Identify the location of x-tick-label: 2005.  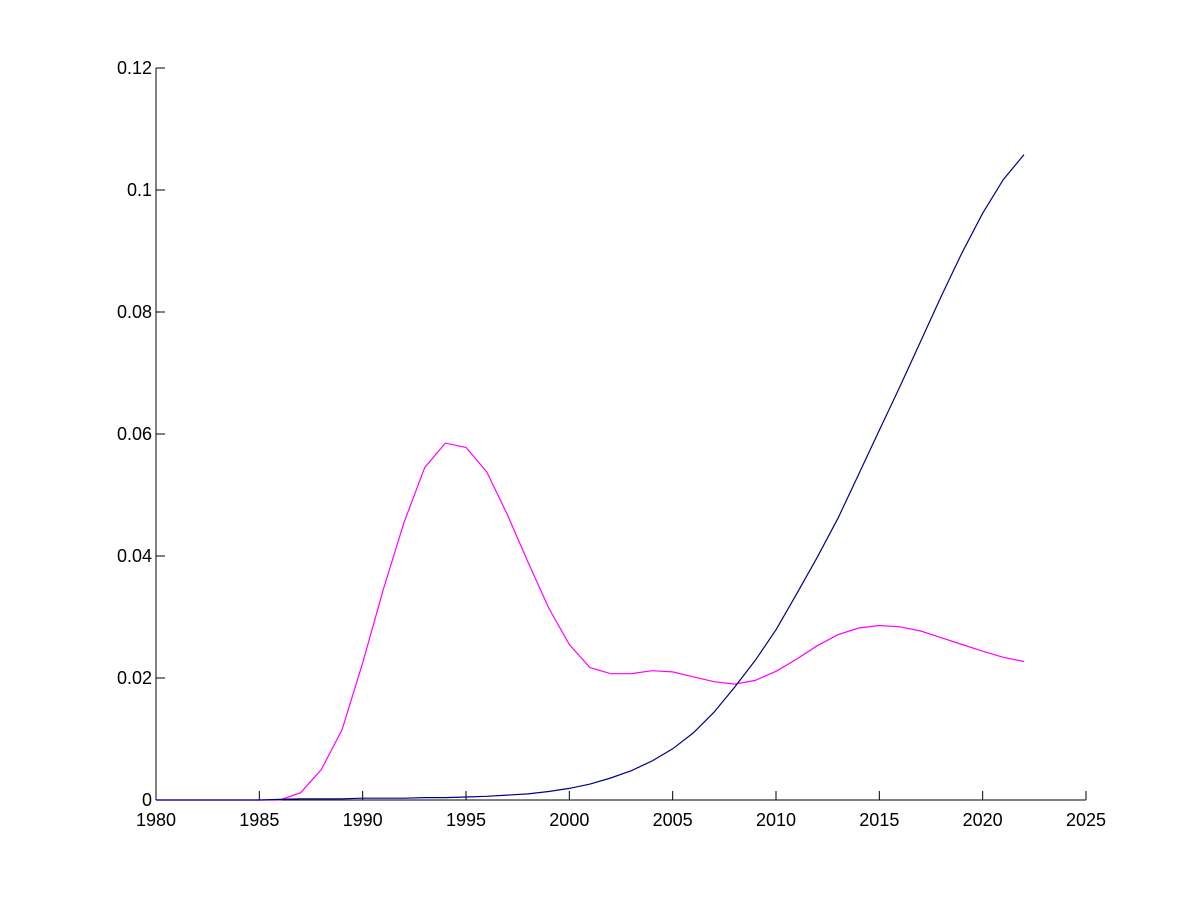
(673, 820).